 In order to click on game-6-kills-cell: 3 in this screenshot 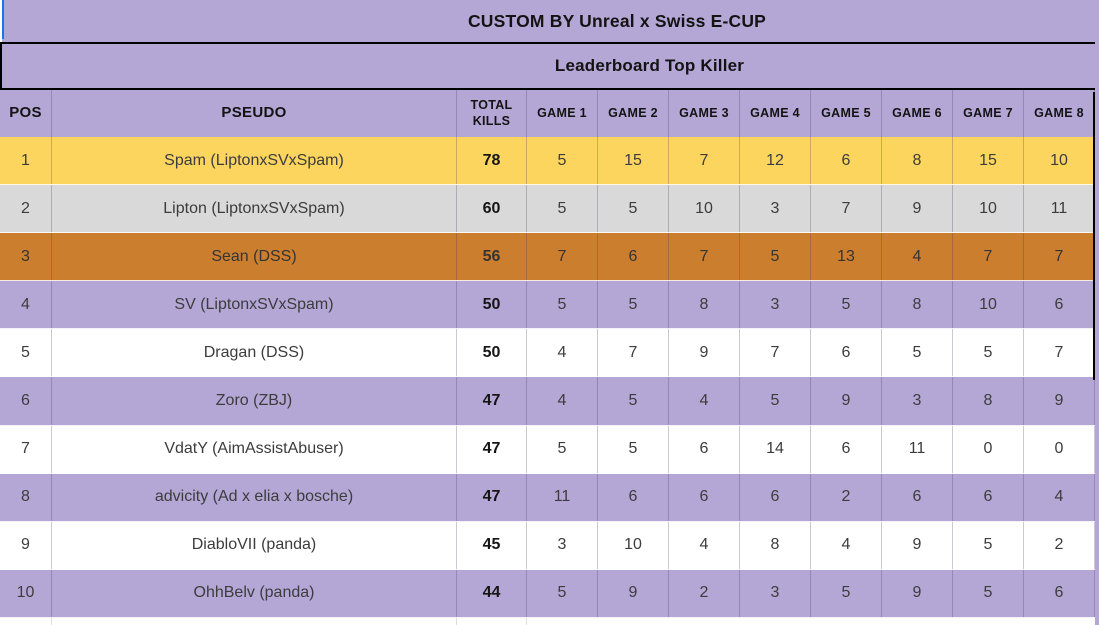, I will do `click(917, 401)`.